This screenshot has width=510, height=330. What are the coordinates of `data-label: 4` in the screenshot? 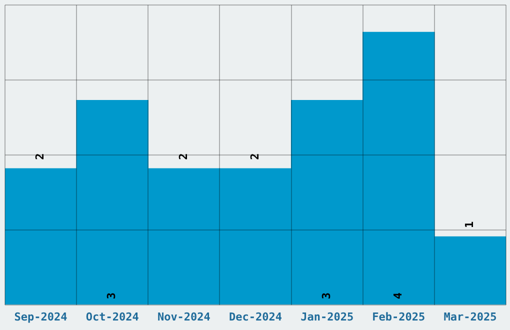 It's located at (398, 296).